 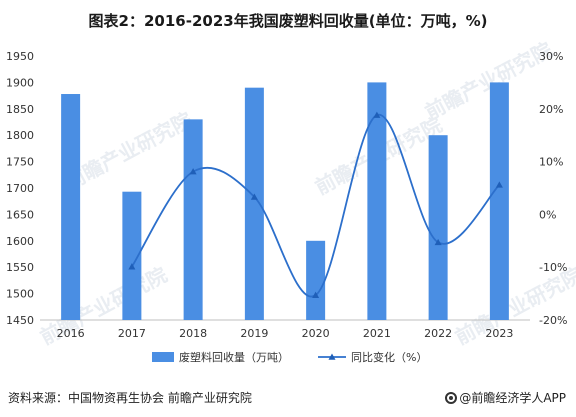 I want to click on left-tick-label: 1750, so click(x=20, y=162).